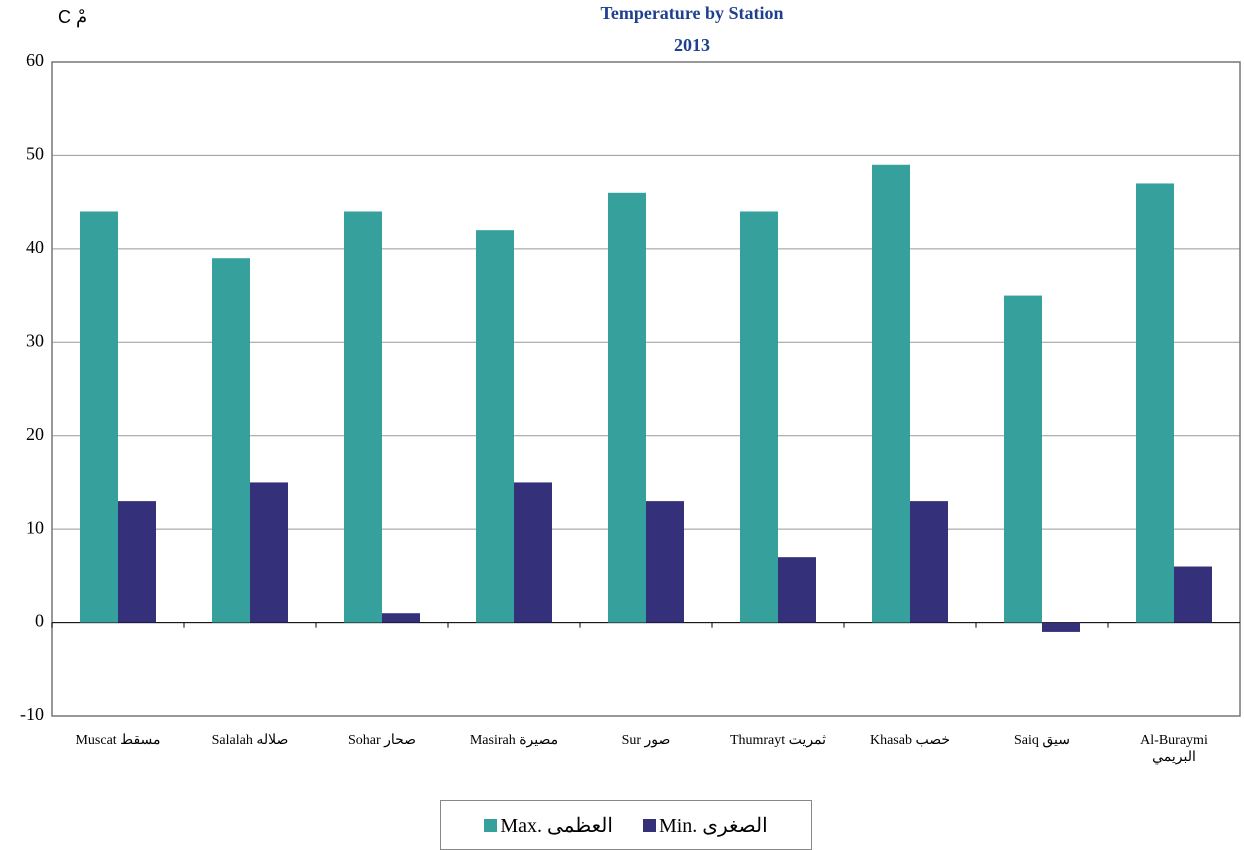 This screenshot has width=1244, height=850. I want to click on chart-subtitle: 2013, so click(692, 45).